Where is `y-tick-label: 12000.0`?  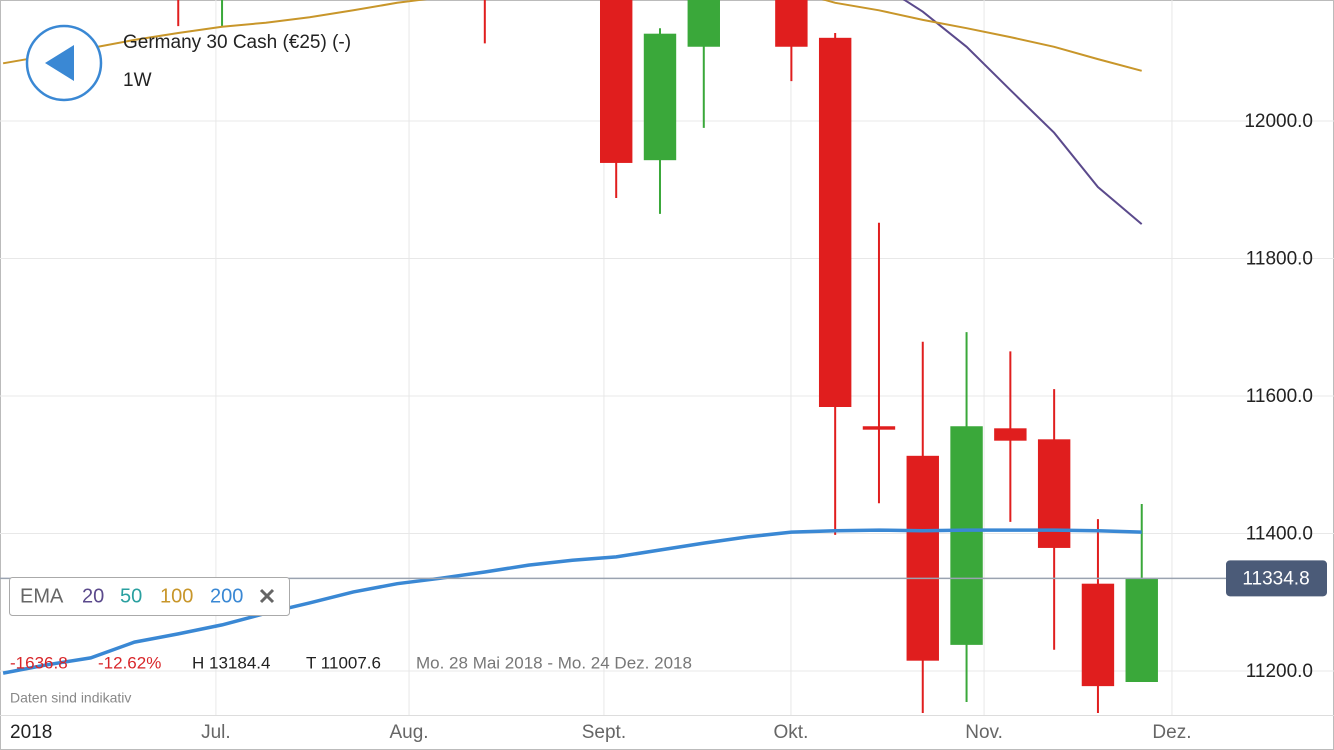 y-tick-label: 12000.0 is located at coordinates (1278, 121).